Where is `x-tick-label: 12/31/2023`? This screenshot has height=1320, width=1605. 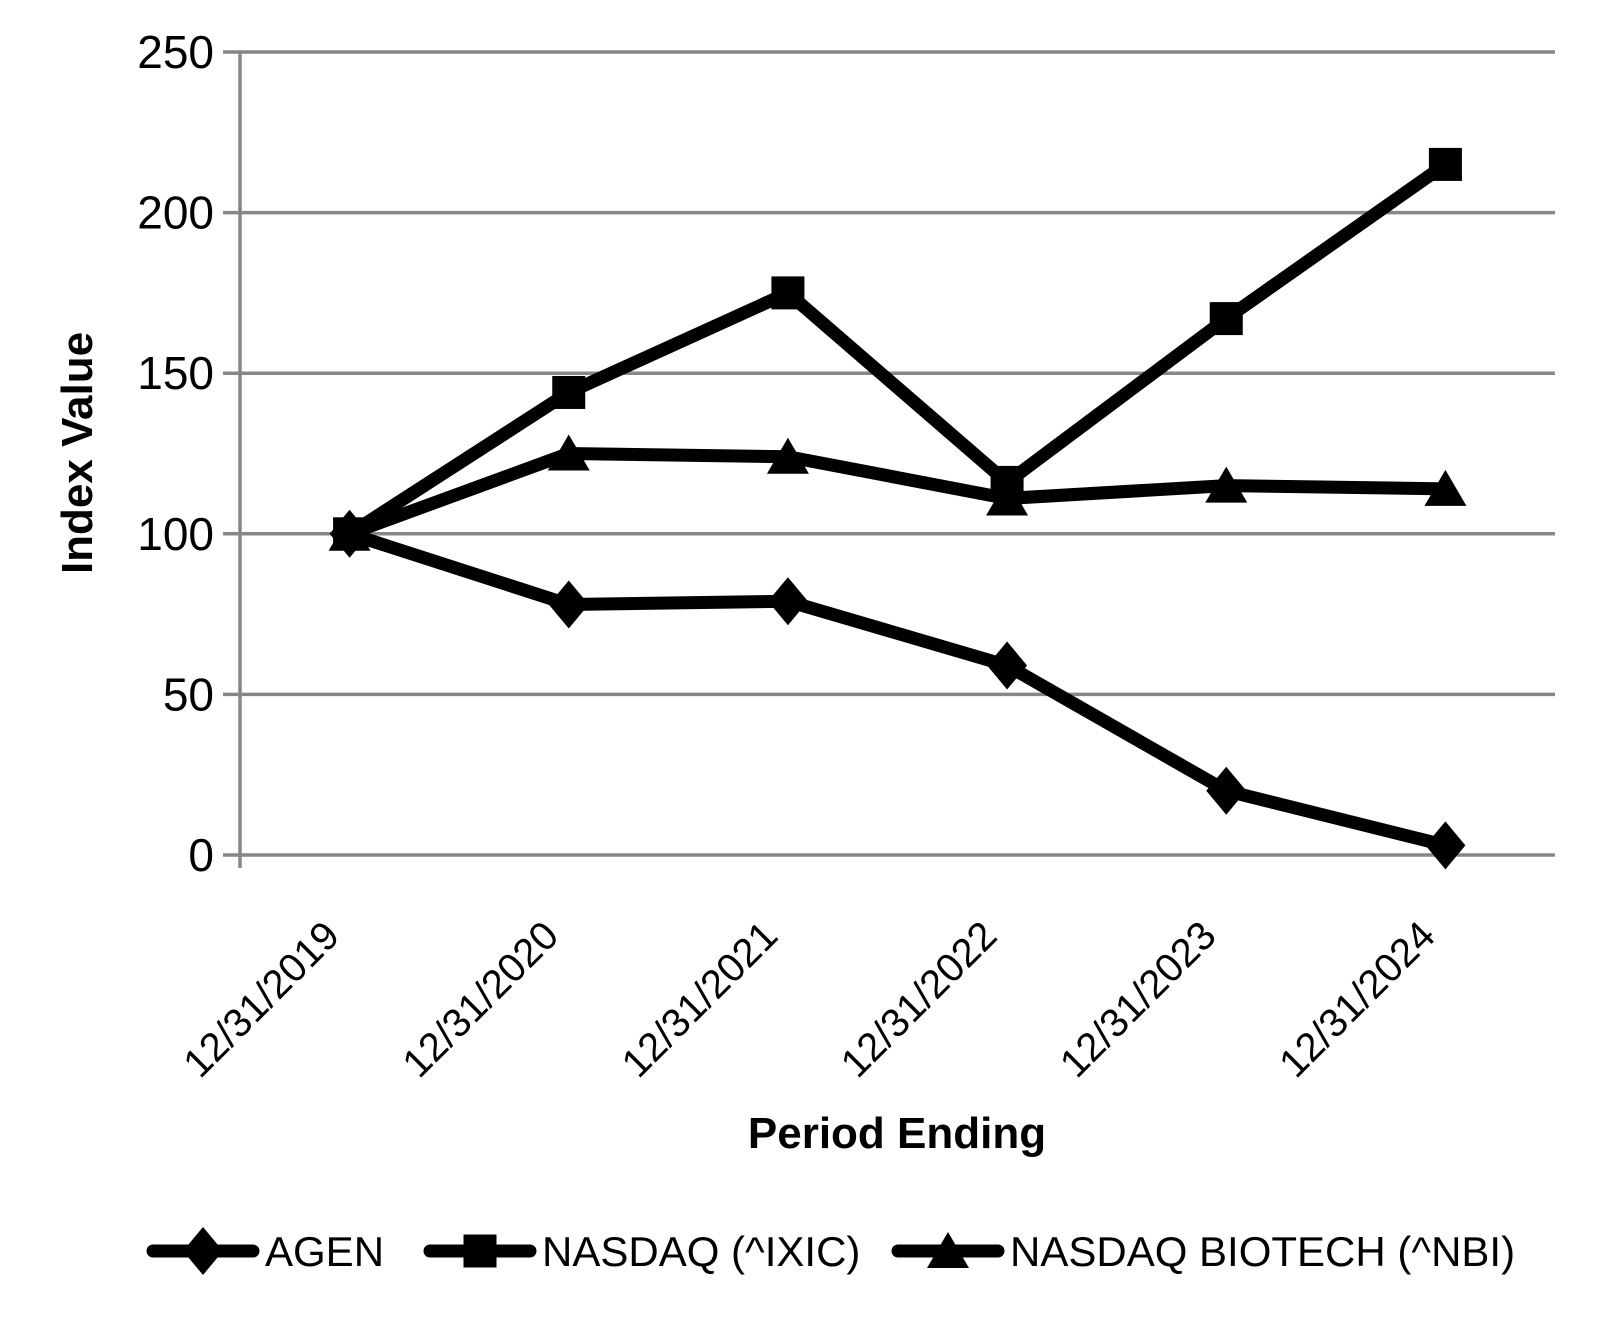
x-tick-label: 12/31/2023 is located at coordinates (1138, 999).